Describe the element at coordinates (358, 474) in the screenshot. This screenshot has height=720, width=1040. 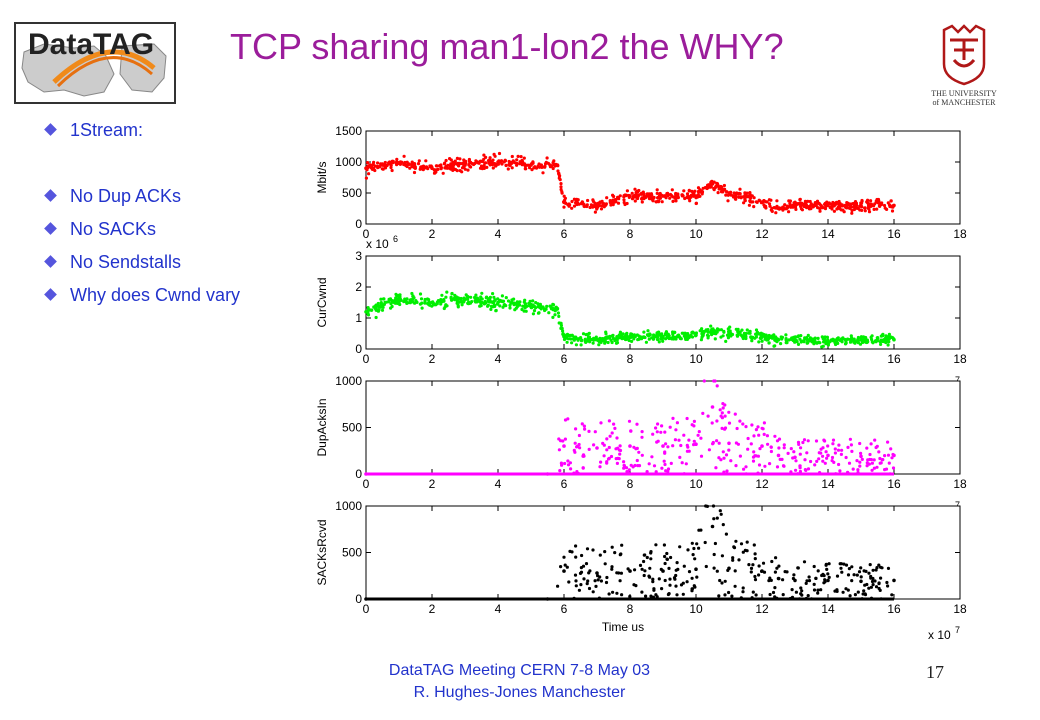
I see `y-tick-label: 0` at that location.